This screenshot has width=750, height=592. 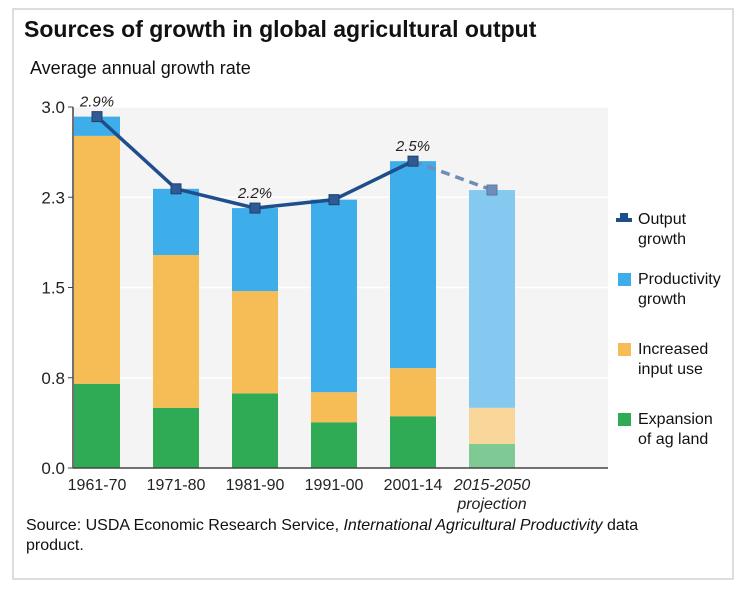 I want to click on x-tick-label: projection, so click(x=491, y=504).